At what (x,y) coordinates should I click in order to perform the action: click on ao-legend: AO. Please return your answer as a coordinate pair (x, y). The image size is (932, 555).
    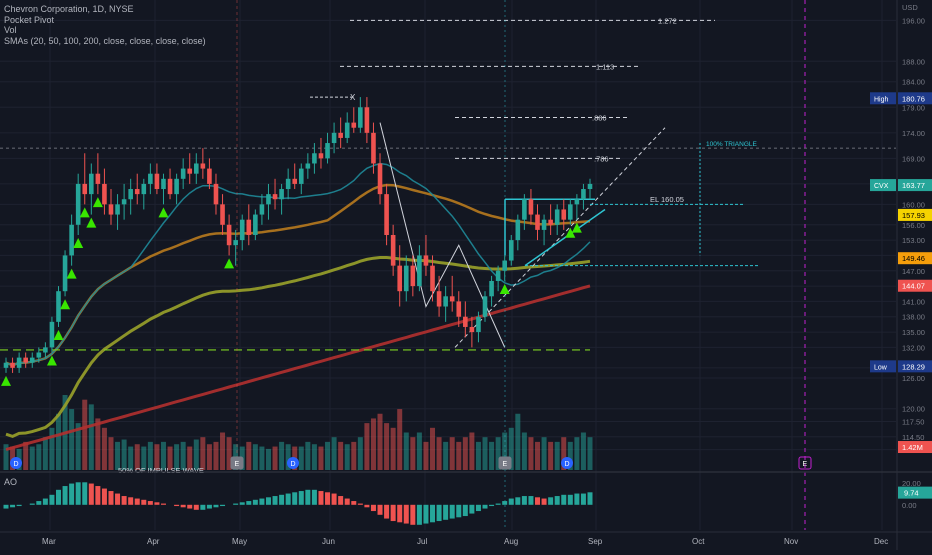
    Looking at the image, I should click on (11, 482).